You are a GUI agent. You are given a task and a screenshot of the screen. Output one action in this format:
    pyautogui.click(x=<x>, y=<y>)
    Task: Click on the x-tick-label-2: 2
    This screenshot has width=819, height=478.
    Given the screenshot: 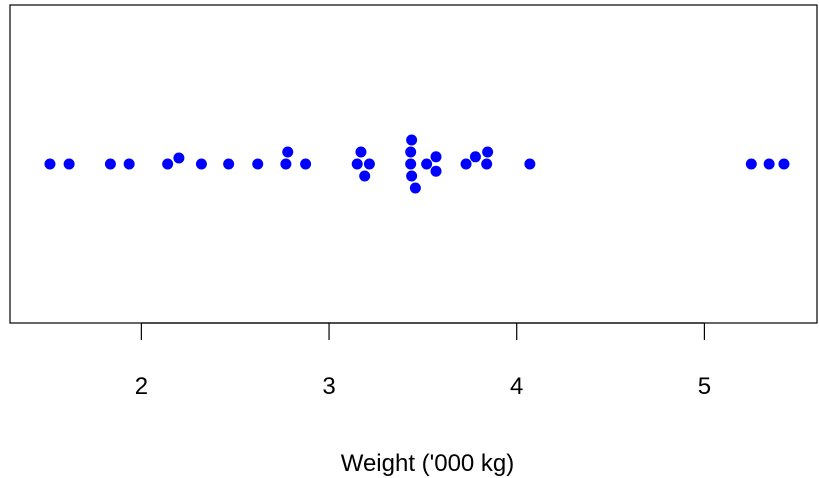 What is the action you would take?
    pyautogui.click(x=141, y=386)
    